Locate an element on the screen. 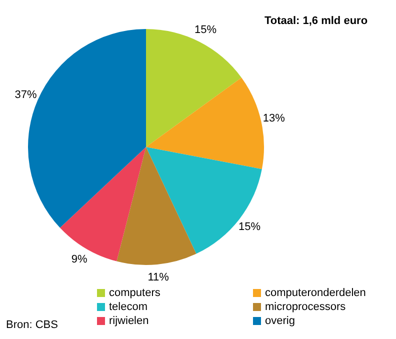  data-label: 9% is located at coordinates (79, 260).